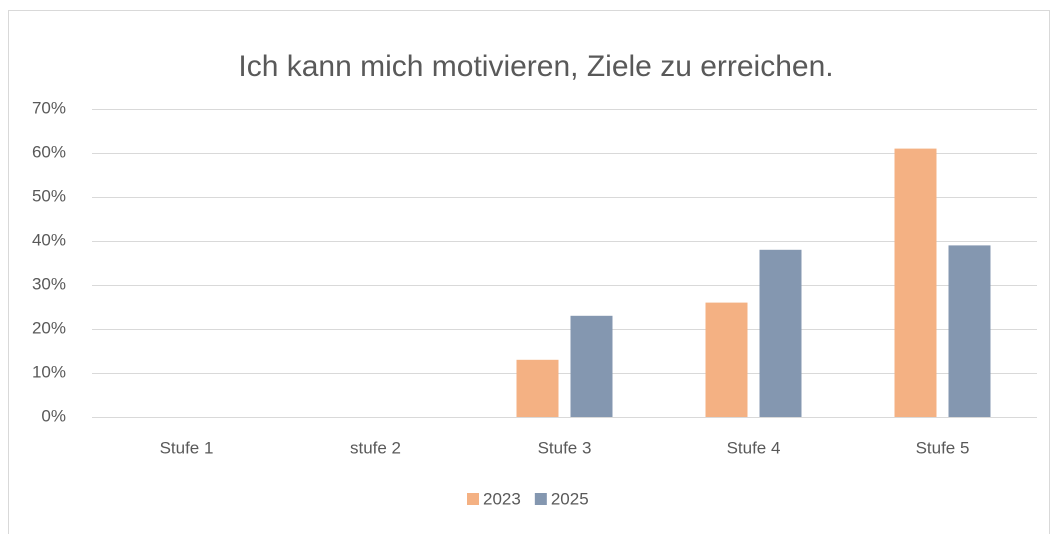  Describe the element at coordinates (49, 239) in the screenshot. I see `y-tick-label: 40%` at that location.